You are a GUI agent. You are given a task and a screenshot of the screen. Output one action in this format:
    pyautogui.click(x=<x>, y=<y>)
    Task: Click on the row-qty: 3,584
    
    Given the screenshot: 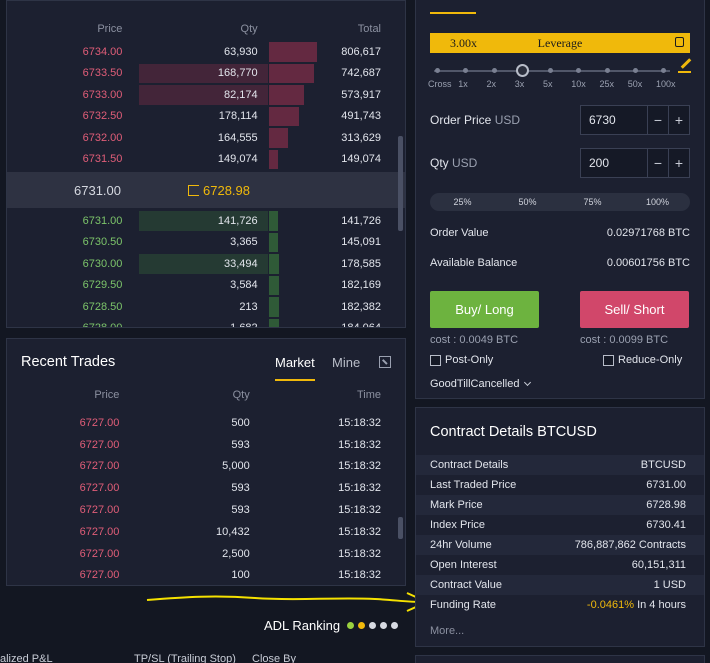 What is the action you would take?
    pyautogui.click(x=244, y=285)
    